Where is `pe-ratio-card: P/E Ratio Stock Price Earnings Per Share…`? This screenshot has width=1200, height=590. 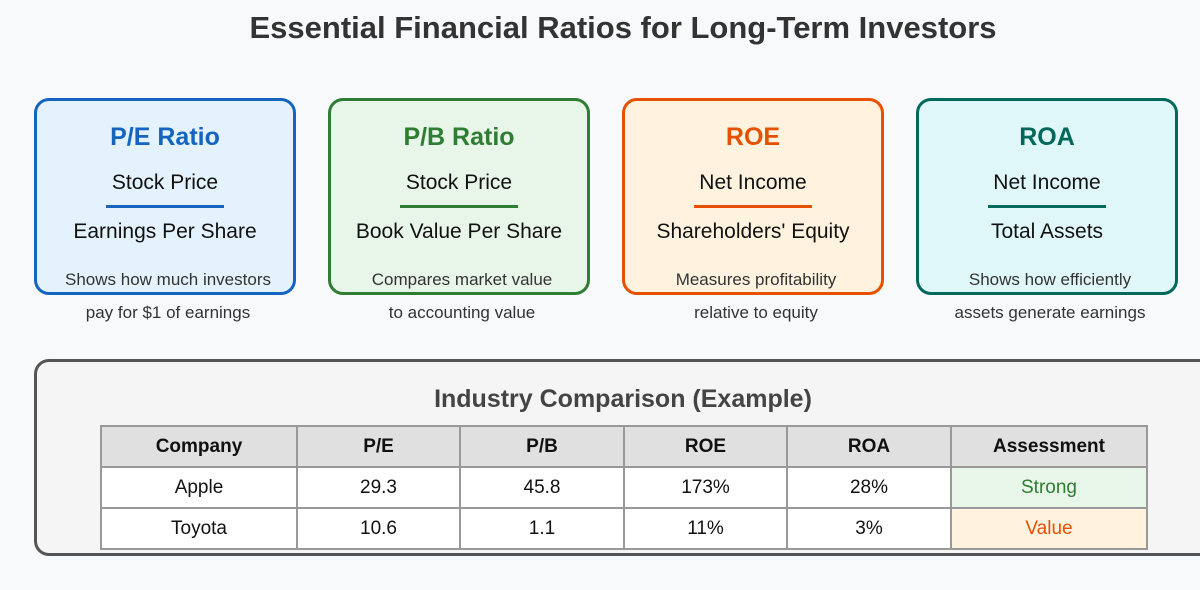 pe-ratio-card: P/E Ratio Stock Price Earnings Per Share… is located at coordinates (165, 210).